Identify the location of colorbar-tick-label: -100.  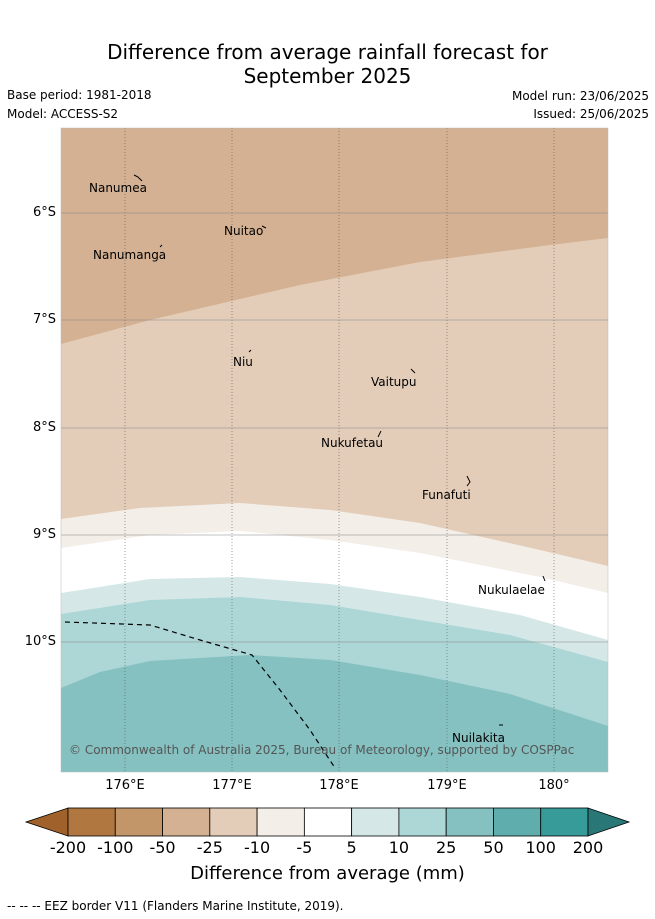
(115, 847).